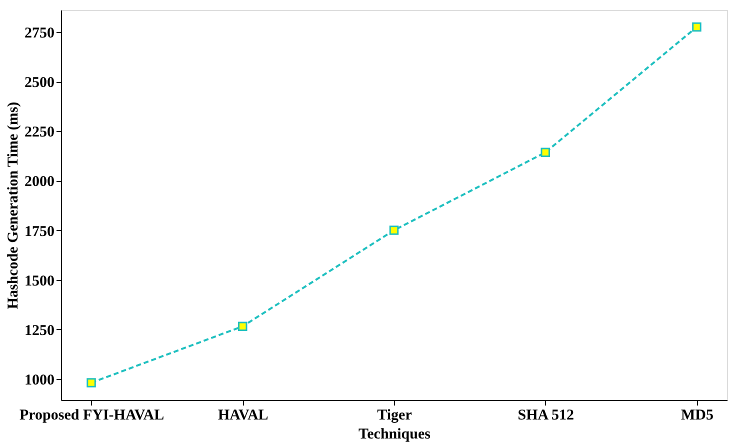 The image size is (752, 446). I want to click on y-tick-label: 2250, so click(39, 132).